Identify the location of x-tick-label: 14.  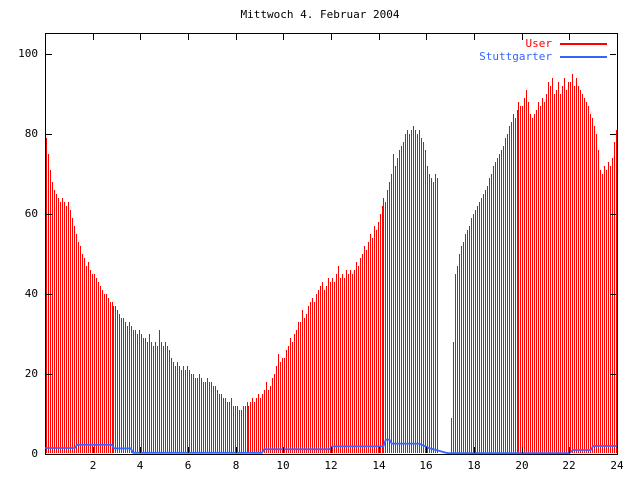
(379, 465).